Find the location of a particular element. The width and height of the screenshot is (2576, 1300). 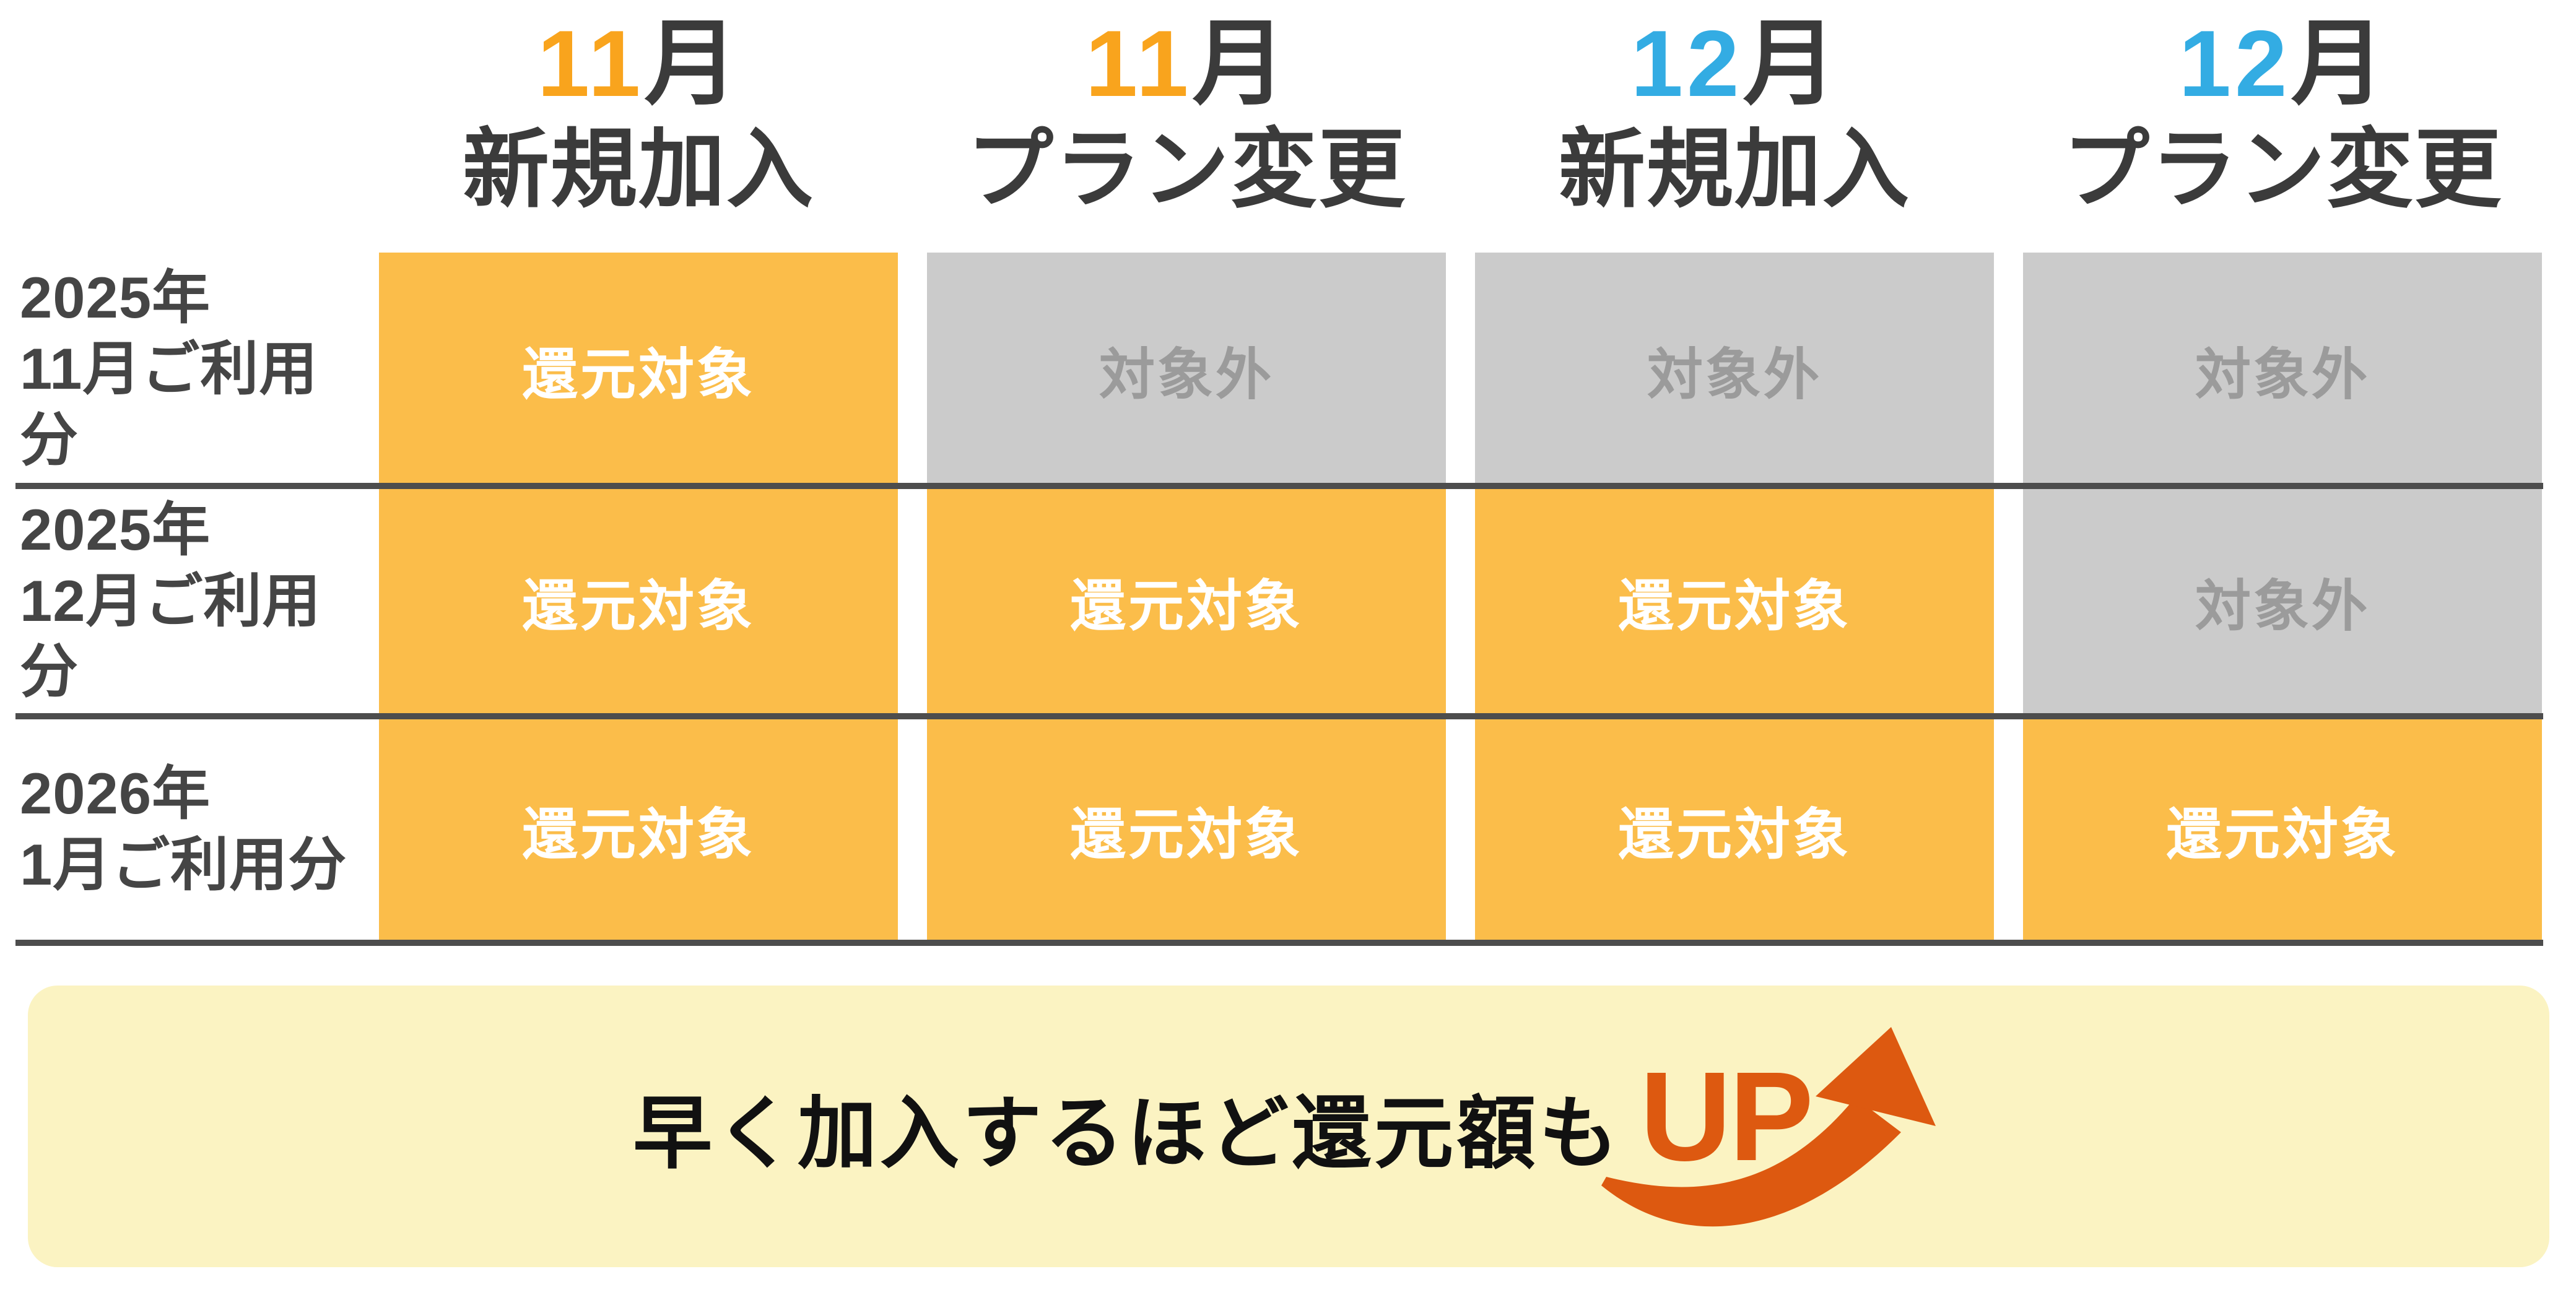

table-cell-r3c1: 還元対象 is located at coordinates (638, 830).